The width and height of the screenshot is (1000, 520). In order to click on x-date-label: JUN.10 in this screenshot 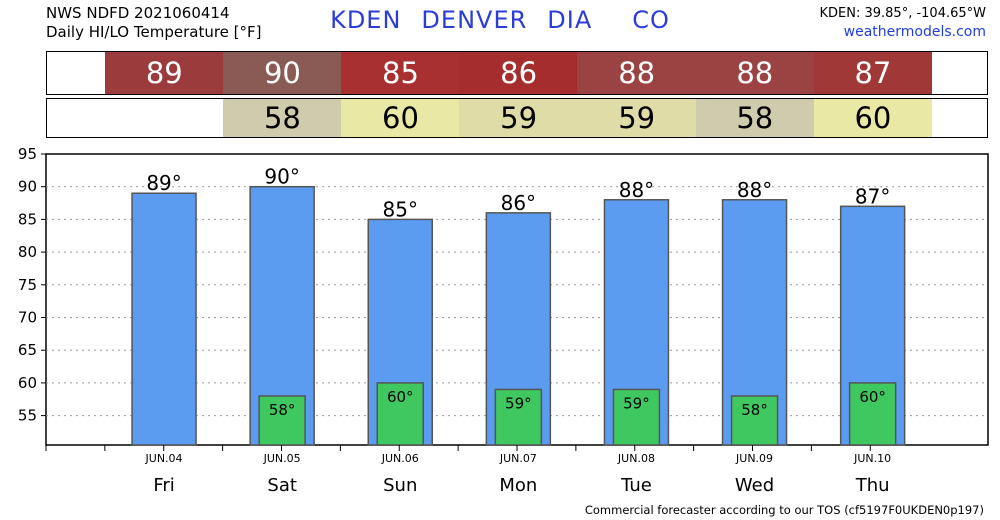, I will do `click(872, 458)`.